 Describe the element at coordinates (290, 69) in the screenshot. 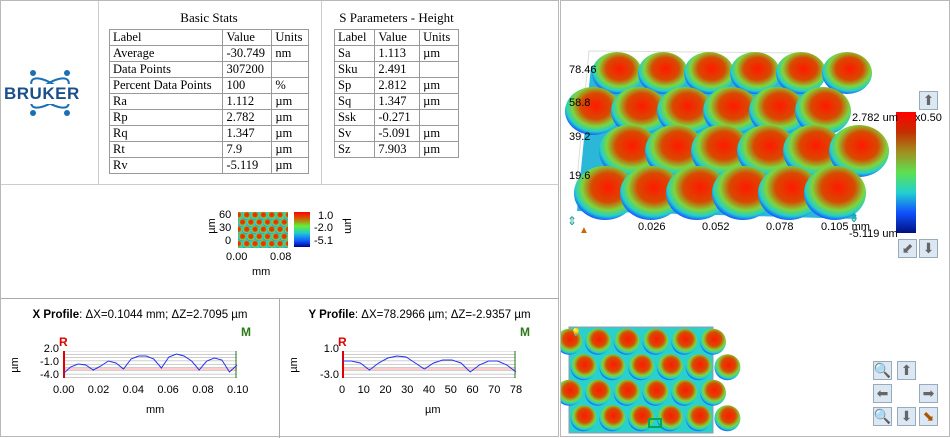

I see `table-cell` at that location.